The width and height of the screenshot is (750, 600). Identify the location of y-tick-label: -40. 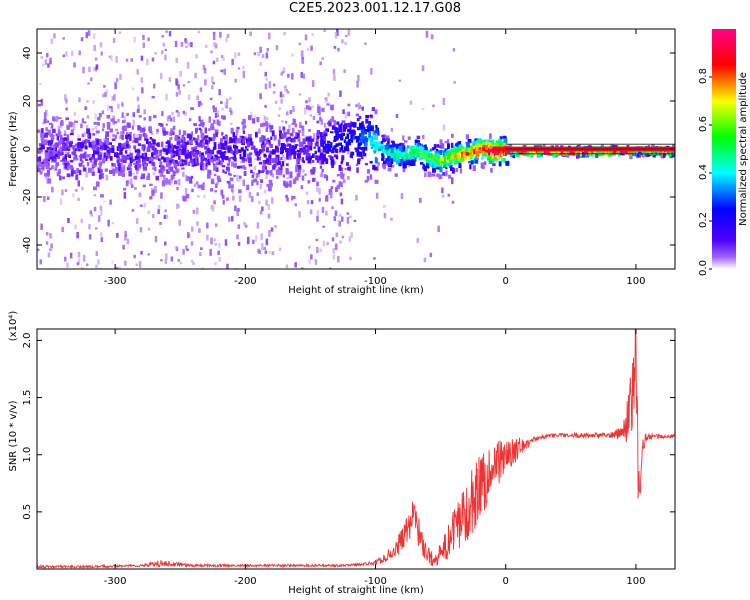
(27, 245).